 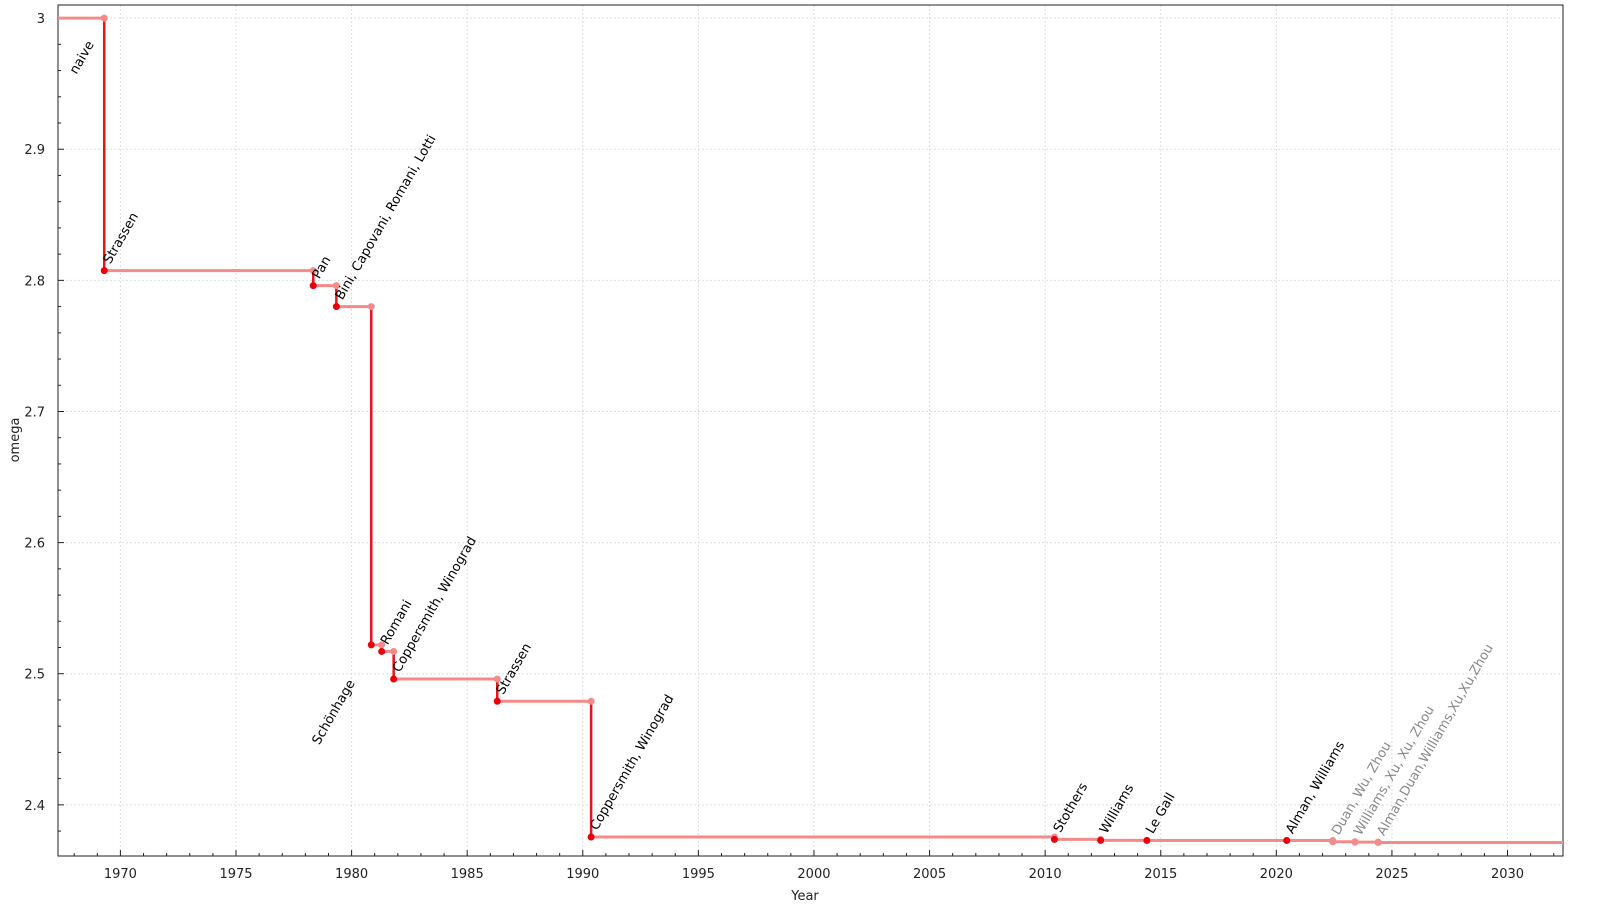 What do you see at coordinates (929, 874) in the screenshot?
I see `x-tick-label: 2005` at bounding box center [929, 874].